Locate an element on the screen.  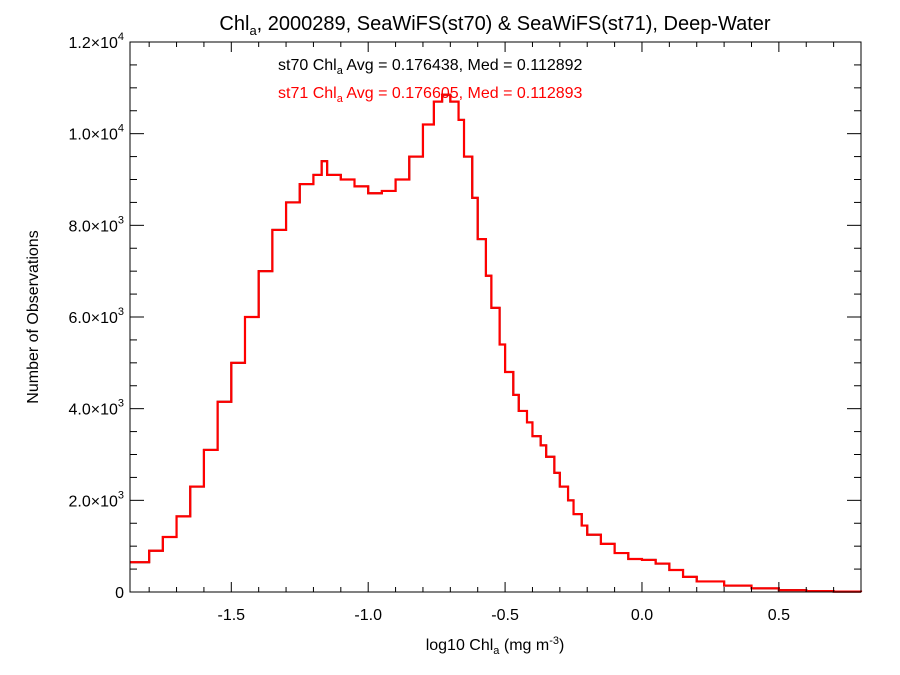
x-tick-label-3: 0.0 is located at coordinates (642, 615).